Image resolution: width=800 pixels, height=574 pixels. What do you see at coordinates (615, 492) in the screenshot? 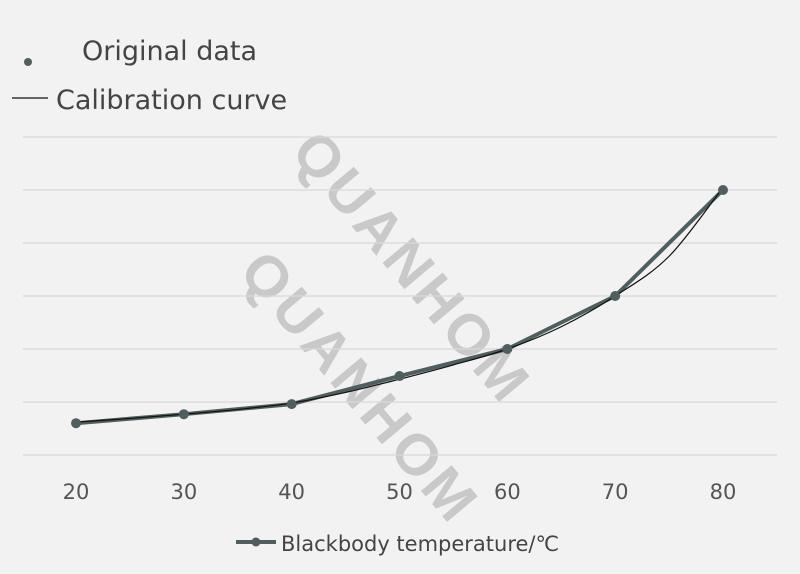
I see `x-tick-label: 70` at bounding box center [615, 492].